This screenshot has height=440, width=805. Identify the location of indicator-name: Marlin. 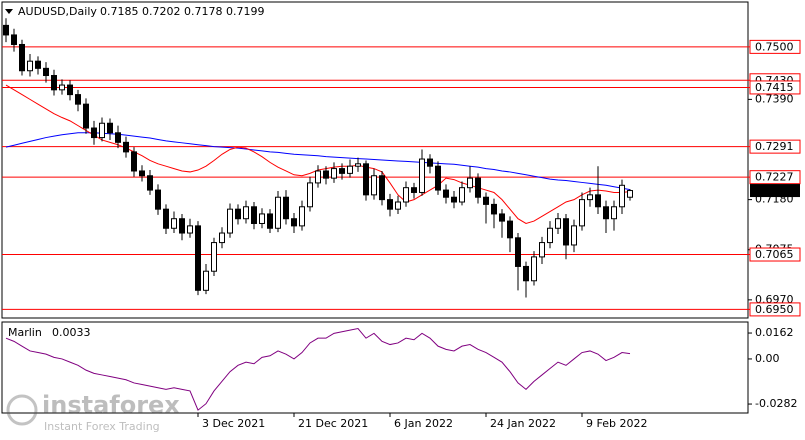
(25, 332).